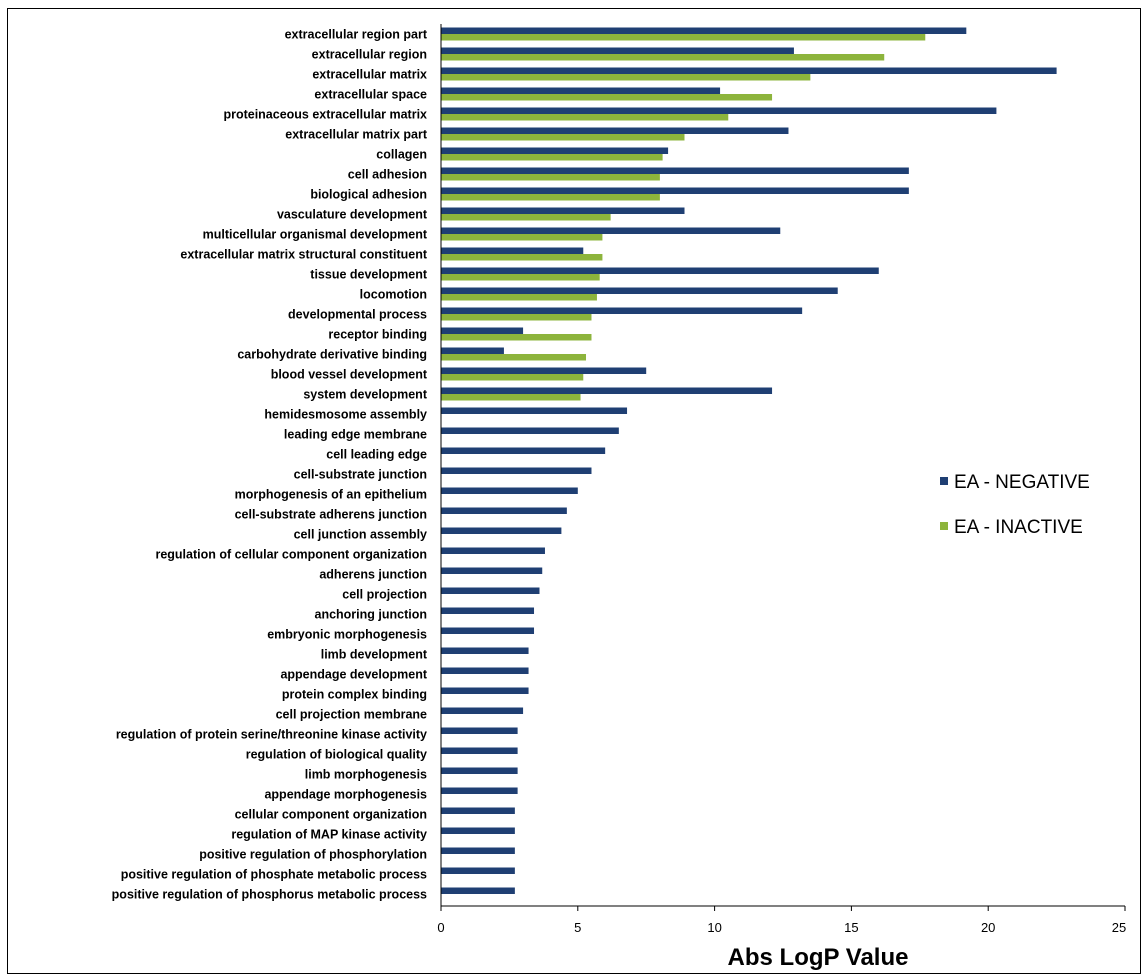 The image size is (1143, 975). What do you see at coordinates (356, 35) in the screenshot?
I see `category-label: extracellular region part` at bounding box center [356, 35].